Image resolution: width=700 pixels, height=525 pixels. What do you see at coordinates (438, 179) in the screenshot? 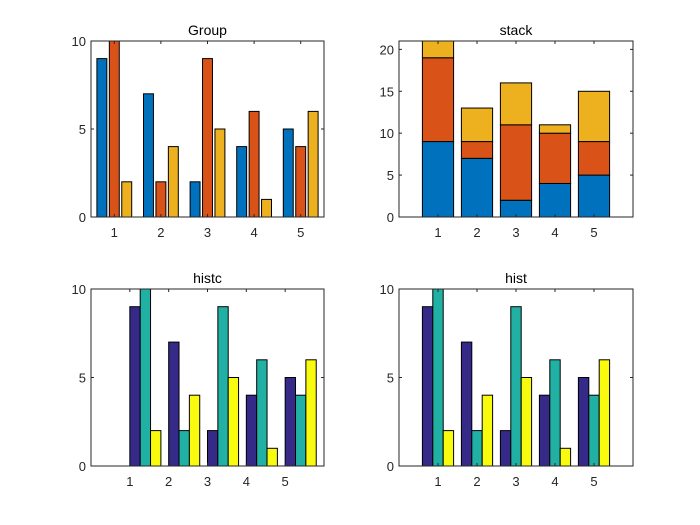
I see `bar-stack-x1-s1` at bounding box center [438, 179].